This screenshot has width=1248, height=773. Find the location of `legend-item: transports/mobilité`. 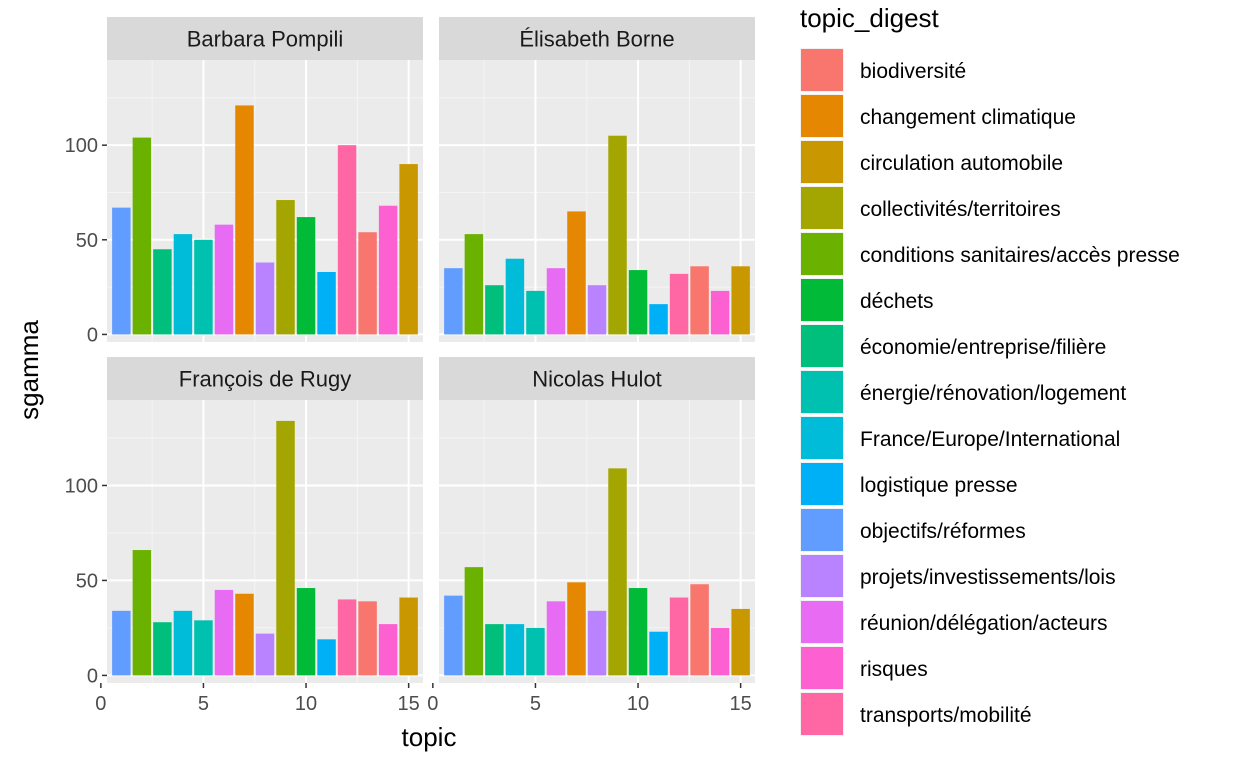

legend-item: transports/mobilité is located at coordinates (916, 714).